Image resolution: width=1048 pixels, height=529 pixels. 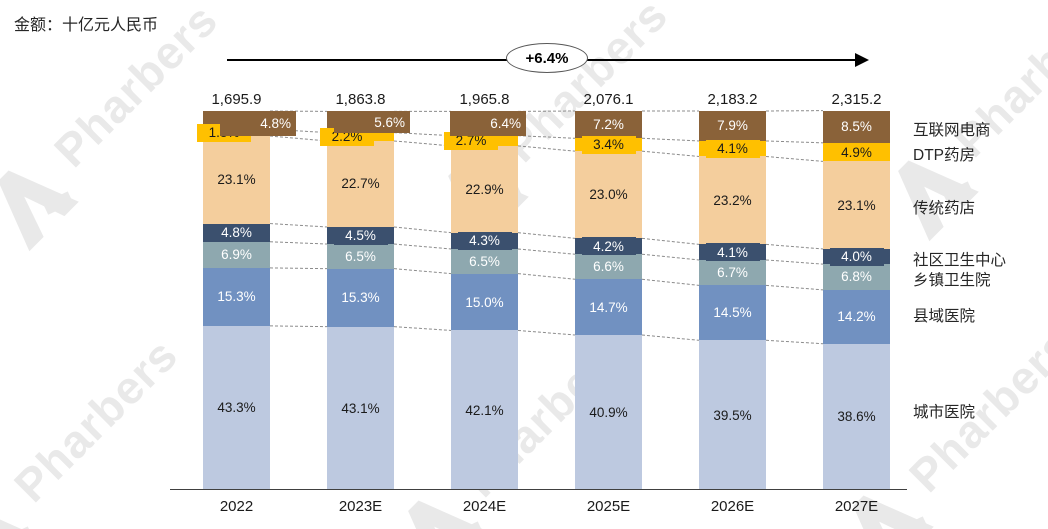 I want to click on segment-label: 43.1%, so click(x=360, y=408).